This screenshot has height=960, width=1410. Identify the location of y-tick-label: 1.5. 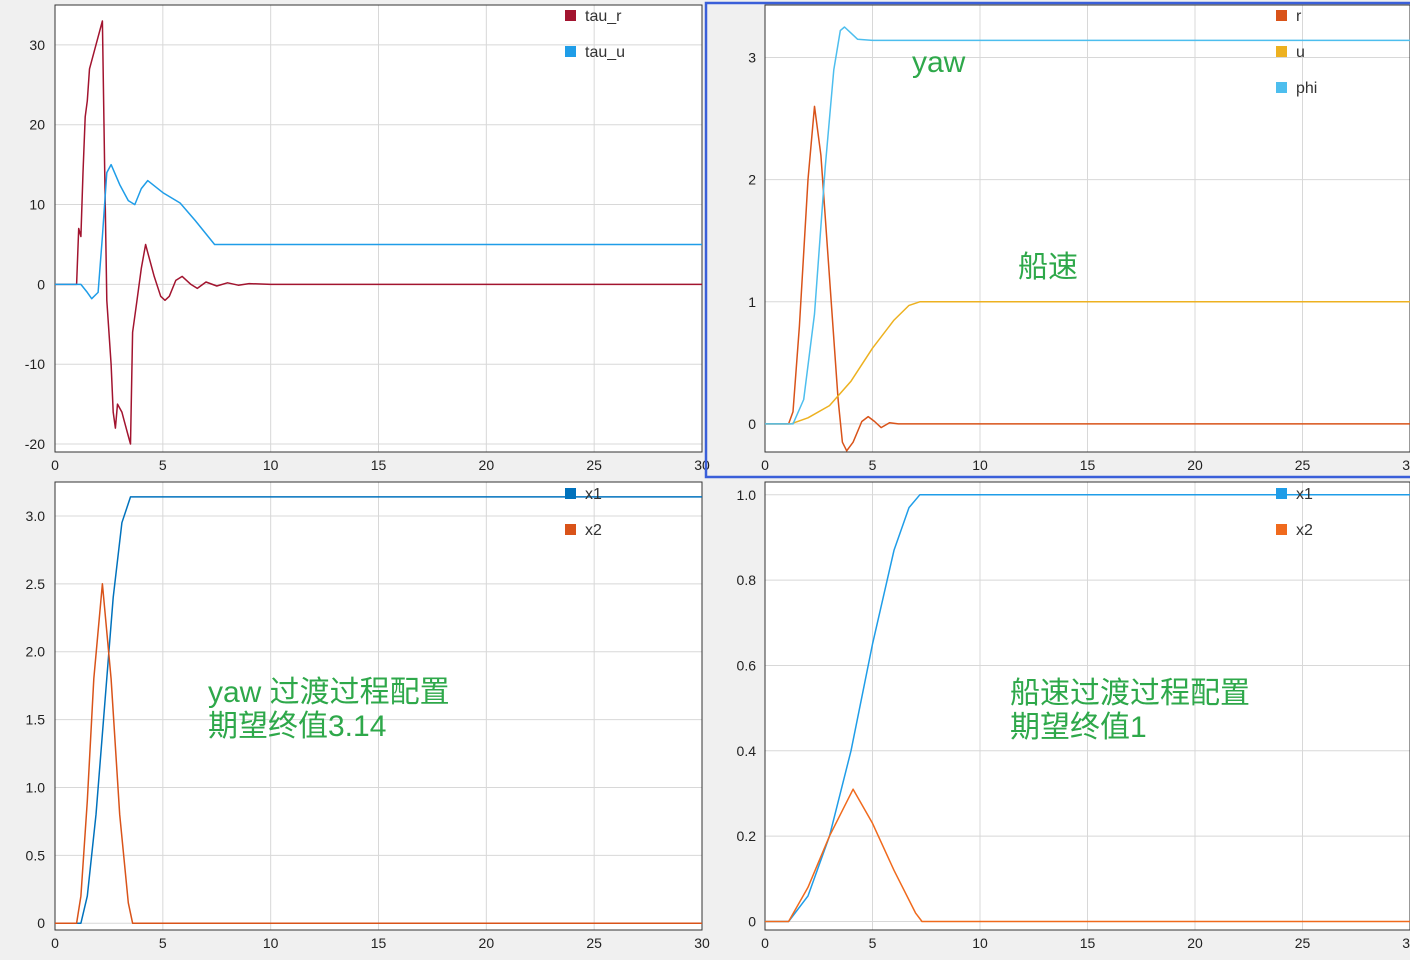
(36, 720).